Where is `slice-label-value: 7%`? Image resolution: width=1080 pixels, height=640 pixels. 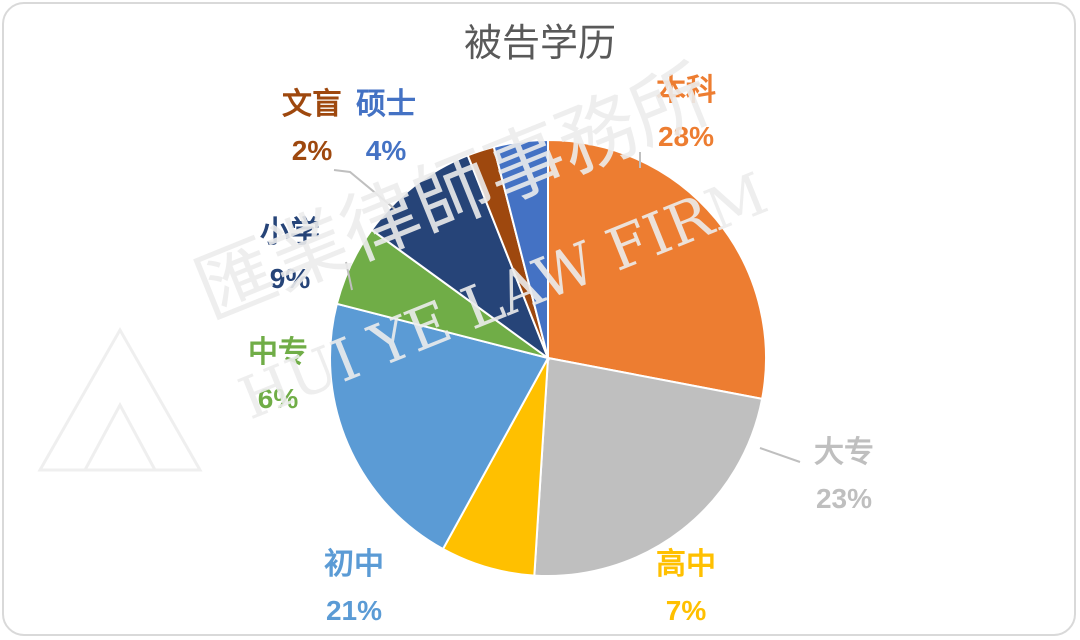
slice-label-value: 7% is located at coordinates (686, 610).